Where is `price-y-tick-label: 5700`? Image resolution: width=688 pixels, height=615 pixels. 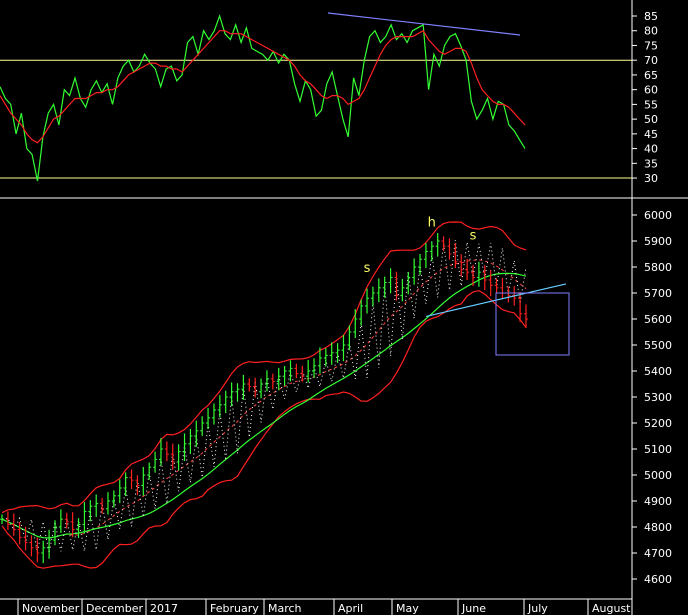 price-y-tick-label: 5700 is located at coordinates (658, 293).